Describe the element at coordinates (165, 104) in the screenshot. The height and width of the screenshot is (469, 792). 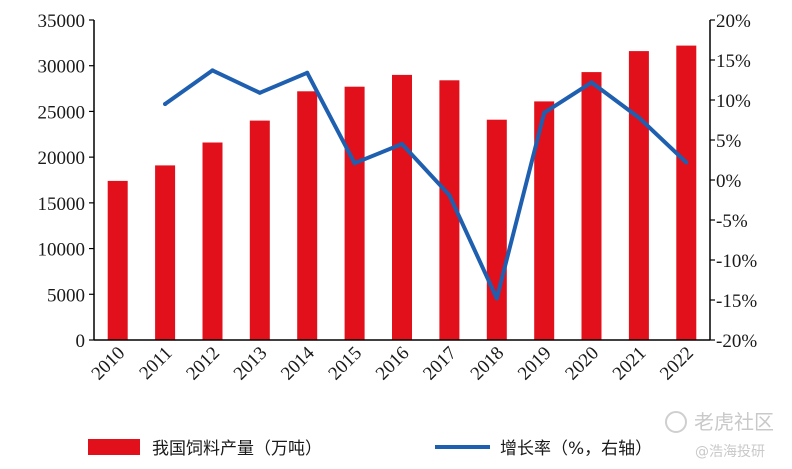
I see `growth-point-2011` at that location.